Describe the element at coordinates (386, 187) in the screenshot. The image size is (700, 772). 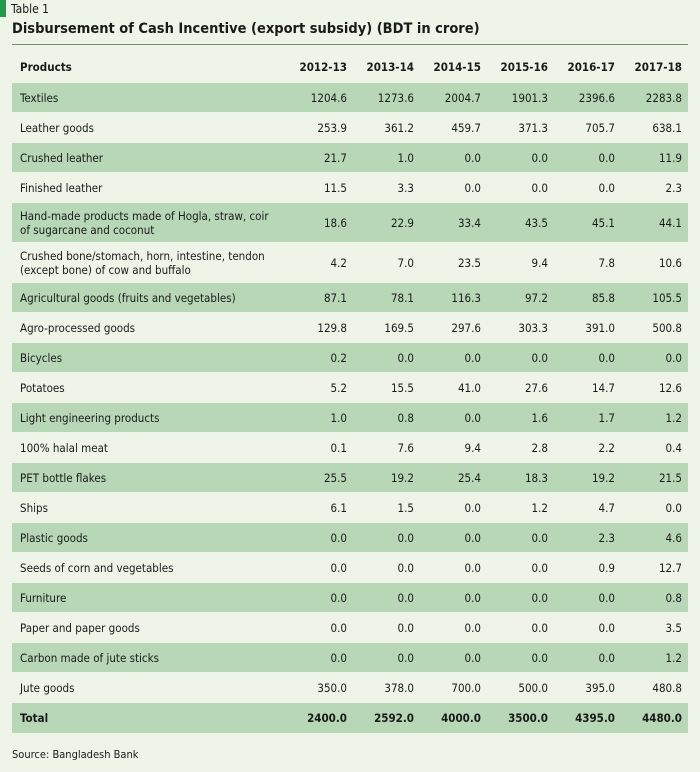
I see `value-cell: 3.3` at that location.